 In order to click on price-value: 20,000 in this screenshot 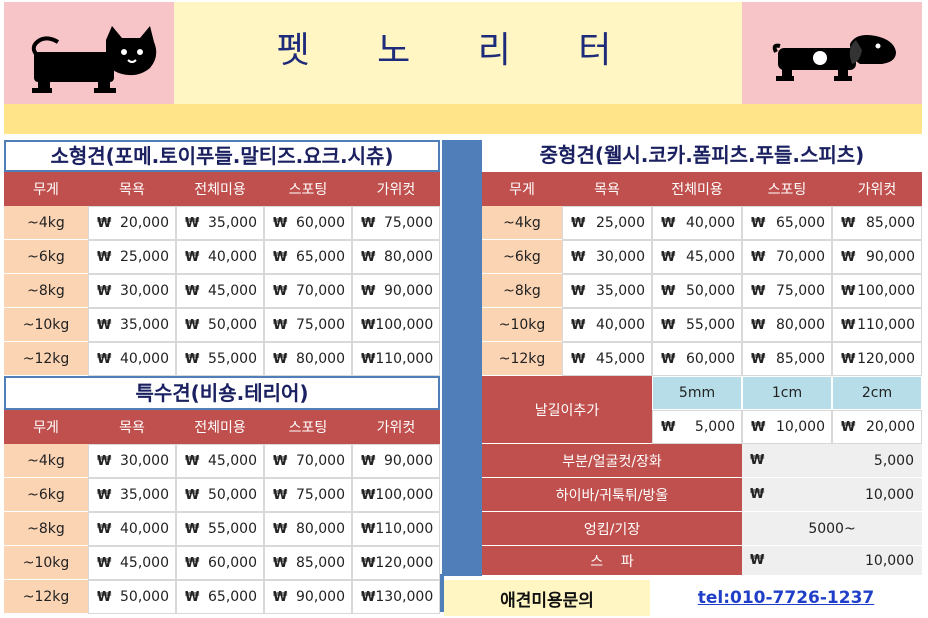, I will do `click(890, 427)`.